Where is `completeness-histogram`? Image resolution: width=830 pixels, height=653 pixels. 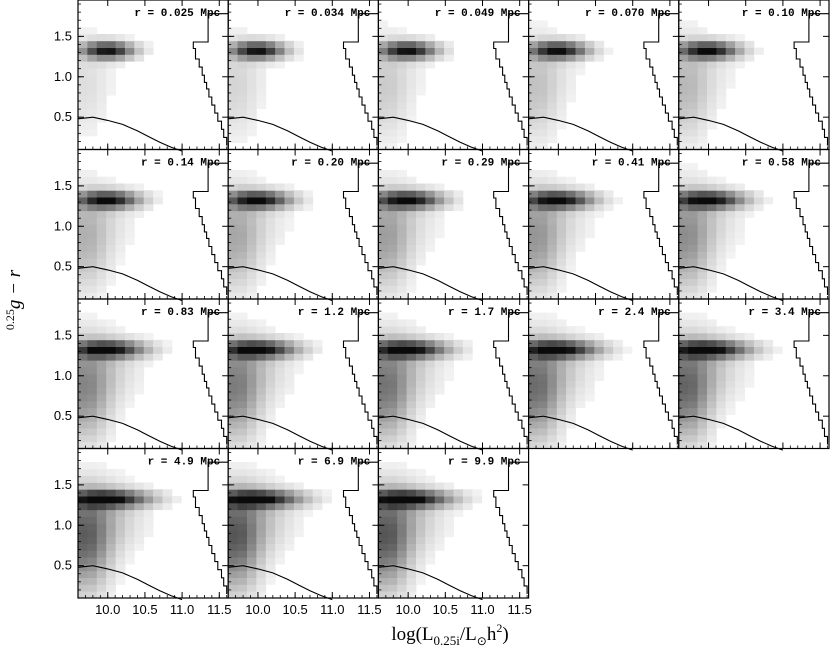
completeness-histogram is located at coordinates (210, 378).